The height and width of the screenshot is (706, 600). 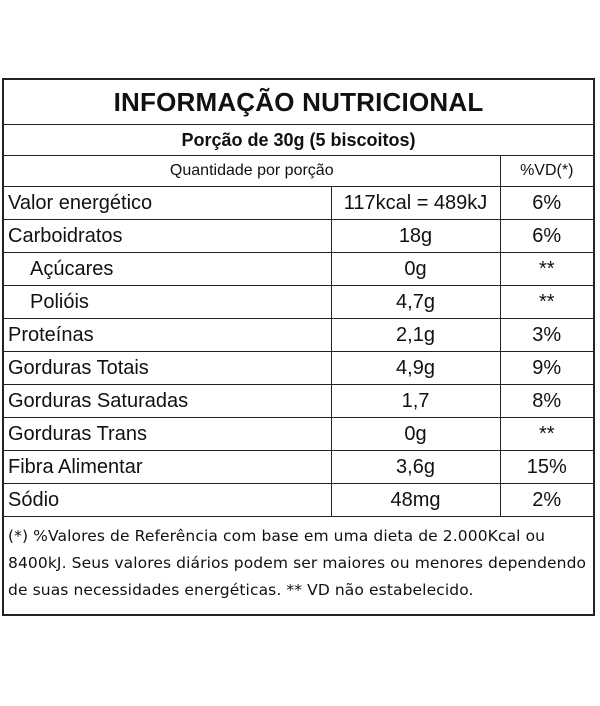 I want to click on nutrient-name: Gorduras Totais, so click(x=168, y=368).